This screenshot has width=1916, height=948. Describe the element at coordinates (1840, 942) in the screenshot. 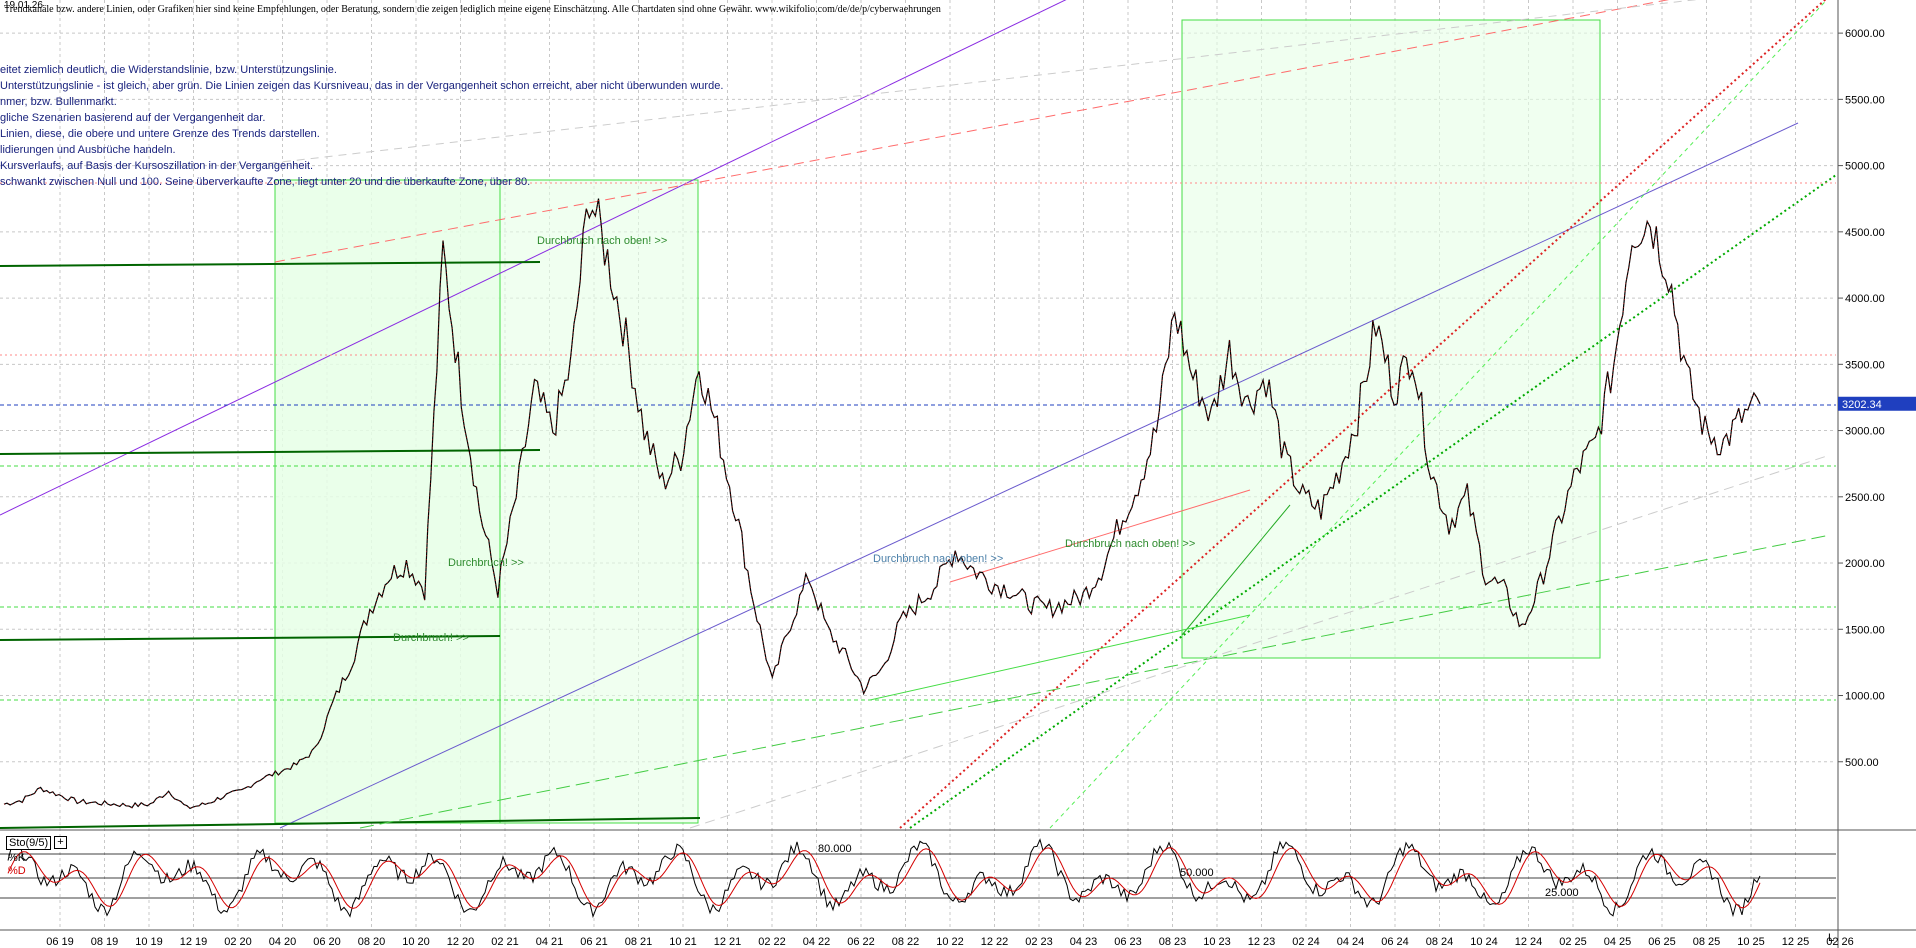

I see `x-tick-label: 02 26` at that location.